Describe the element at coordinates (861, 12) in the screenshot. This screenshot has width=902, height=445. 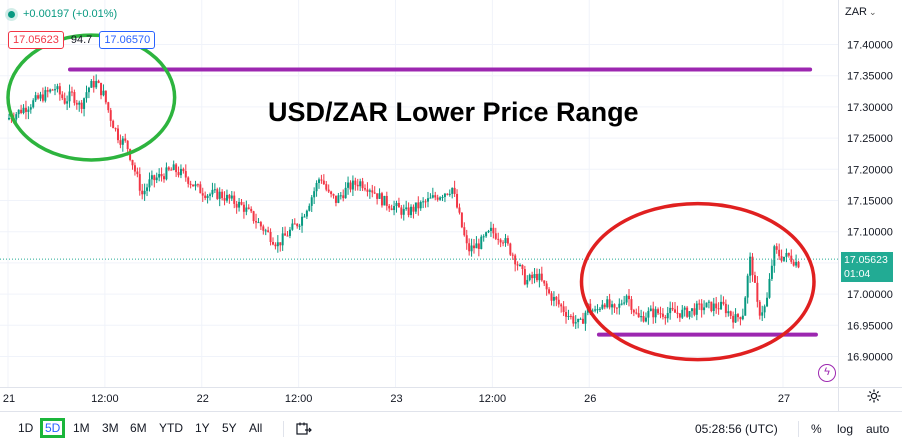
I see `currency-selector: ZAR ⌄` at that location.